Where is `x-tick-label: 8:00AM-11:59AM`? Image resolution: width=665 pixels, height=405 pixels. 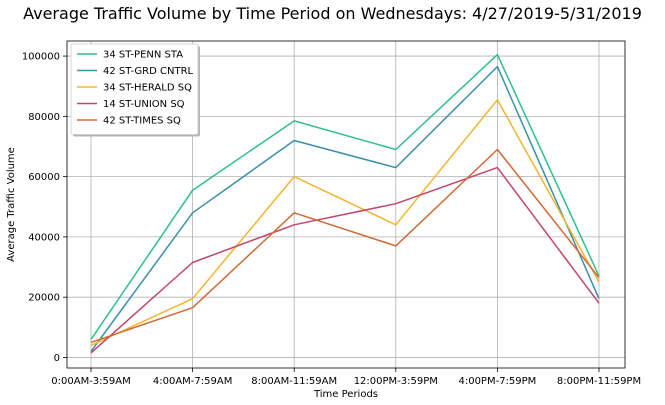 x-tick-label: 8:00AM-11:59AM is located at coordinates (294, 381).